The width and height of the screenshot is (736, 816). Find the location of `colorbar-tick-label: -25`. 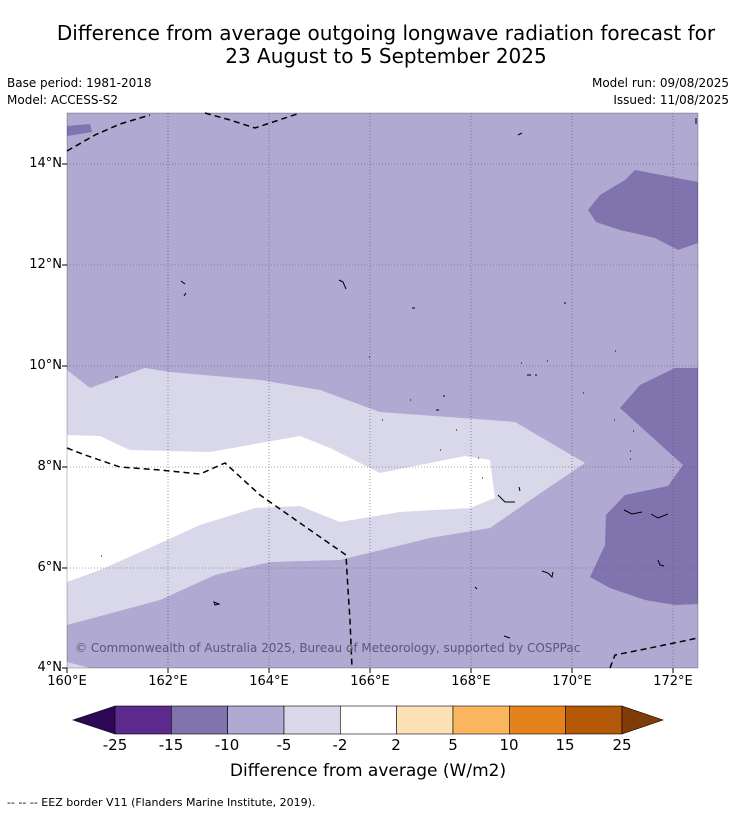

colorbar-tick-label: -25 is located at coordinates (115, 745).